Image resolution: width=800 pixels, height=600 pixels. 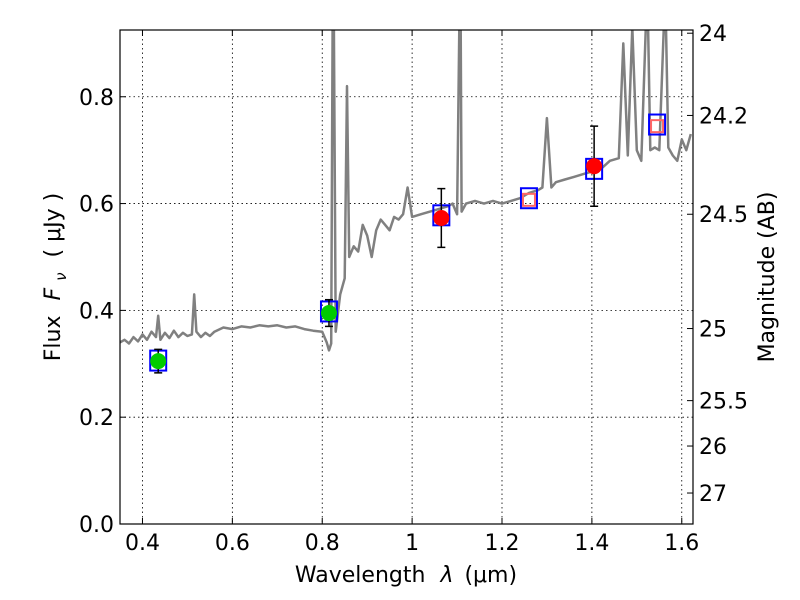 I want to click on mag-tick-label: 24.5, so click(x=723, y=215).